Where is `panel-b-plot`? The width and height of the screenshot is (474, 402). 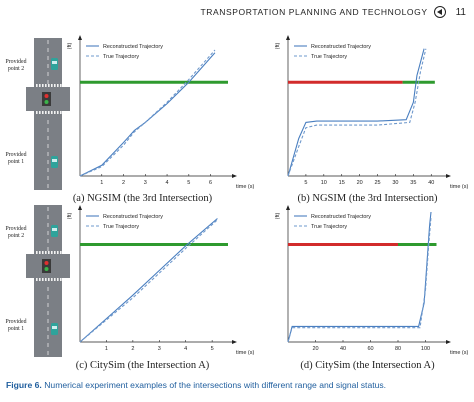 panel-b-plot is located at coordinates (368, 106).